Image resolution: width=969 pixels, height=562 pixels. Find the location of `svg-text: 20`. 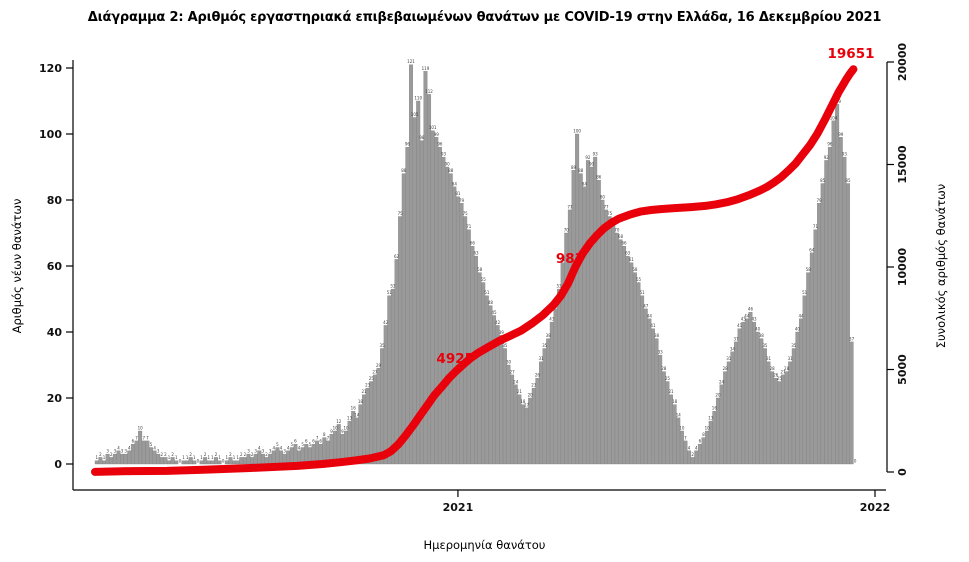

svg-text: 20 is located at coordinates (55, 398).